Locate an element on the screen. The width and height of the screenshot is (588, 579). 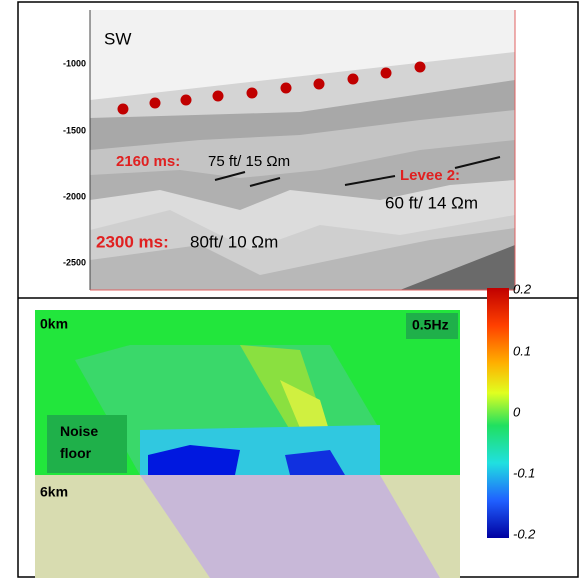
colorbar-tick-label: 0.2 is located at coordinates (522, 288).